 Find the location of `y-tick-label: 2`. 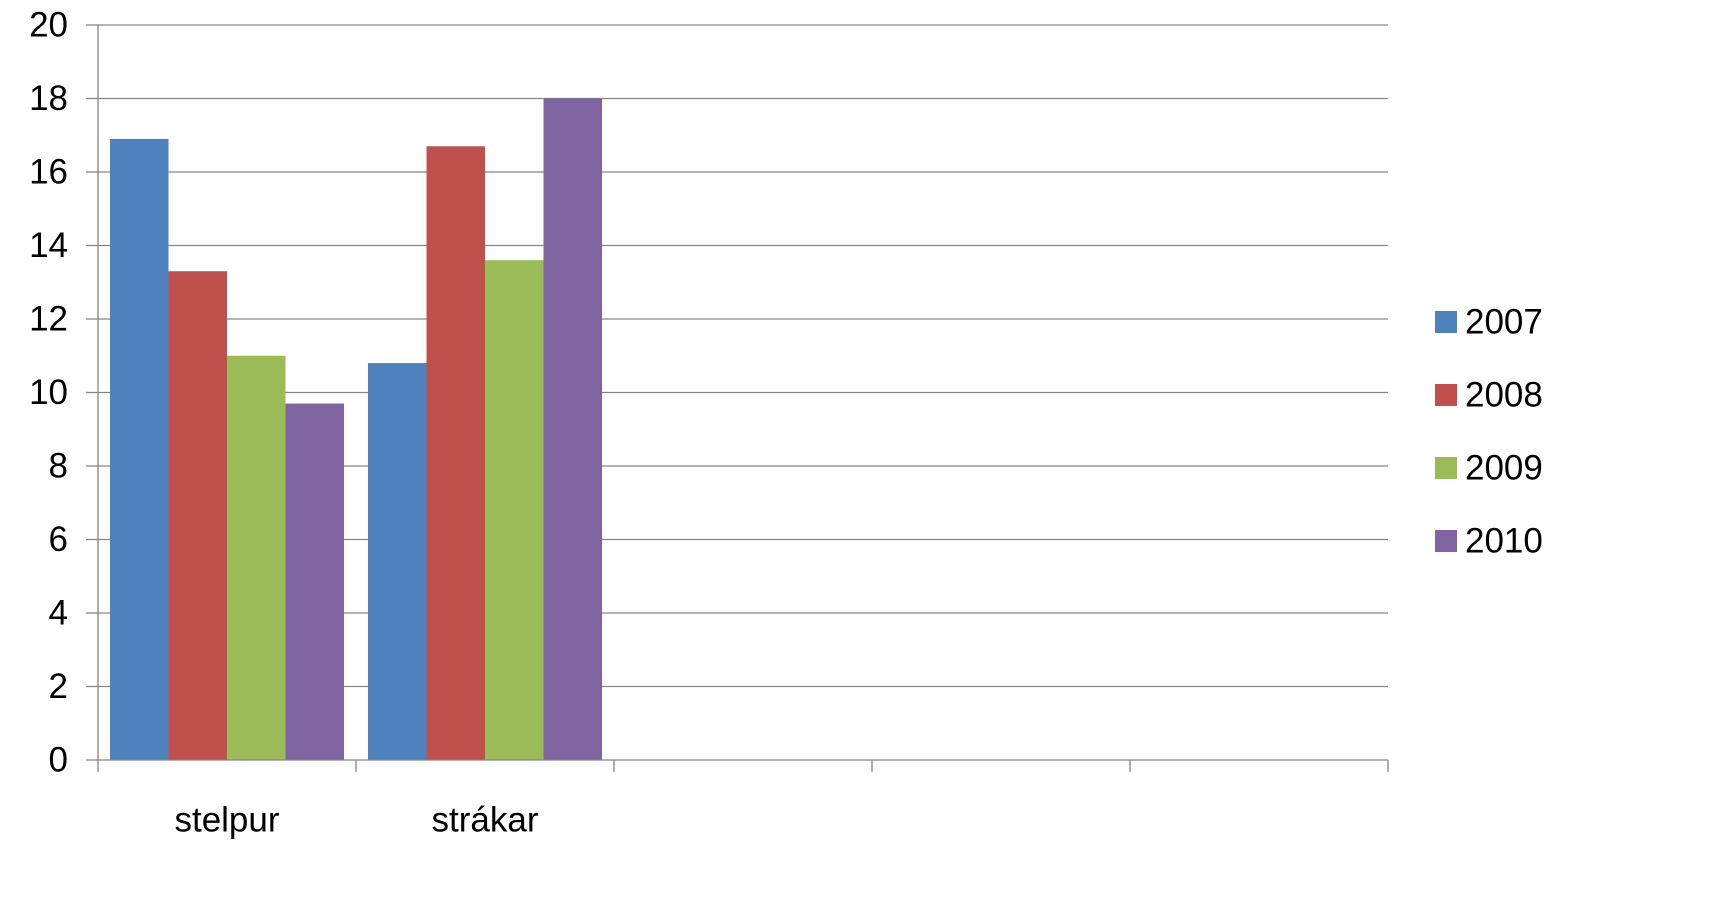

y-tick-label: 2 is located at coordinates (58, 686).